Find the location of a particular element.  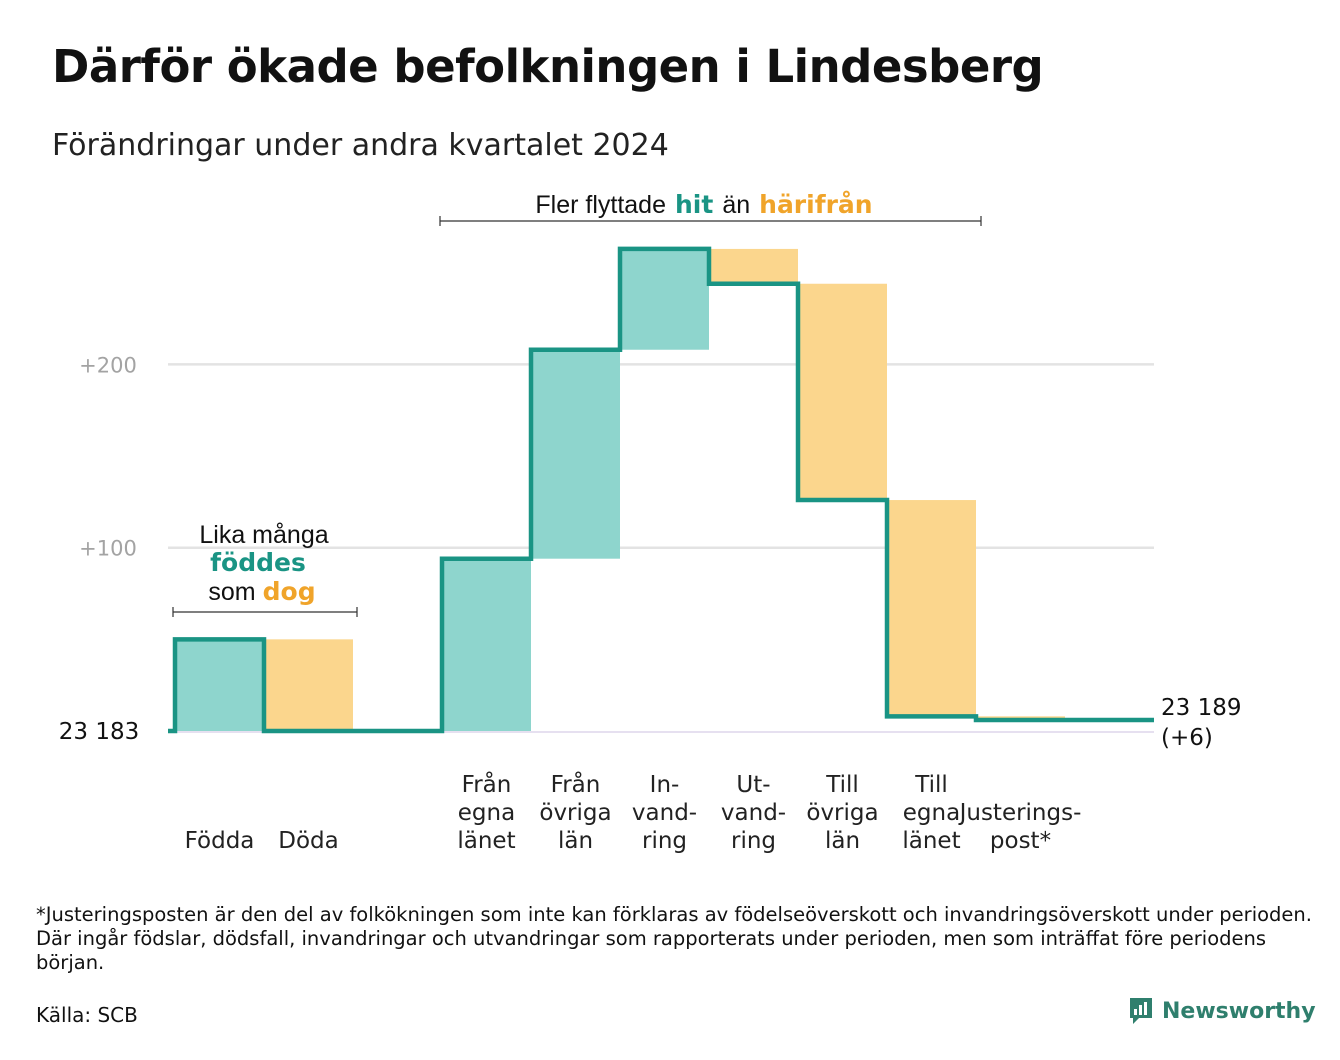

birth-death-annotation: Lika många föddes som dog is located at coordinates (265, 569).